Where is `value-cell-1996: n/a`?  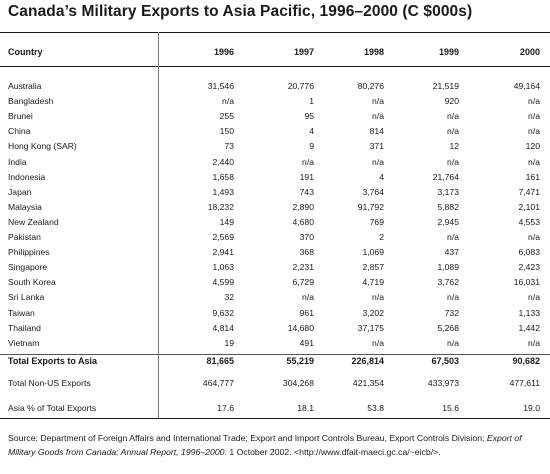 value-cell-1996: n/a is located at coordinates (228, 101).